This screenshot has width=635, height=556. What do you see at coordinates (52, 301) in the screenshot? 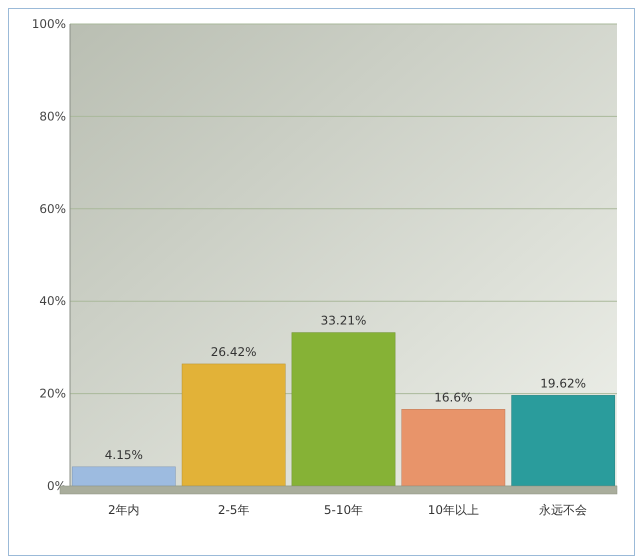
I see `y-tick-label: 40%` at bounding box center [52, 301].